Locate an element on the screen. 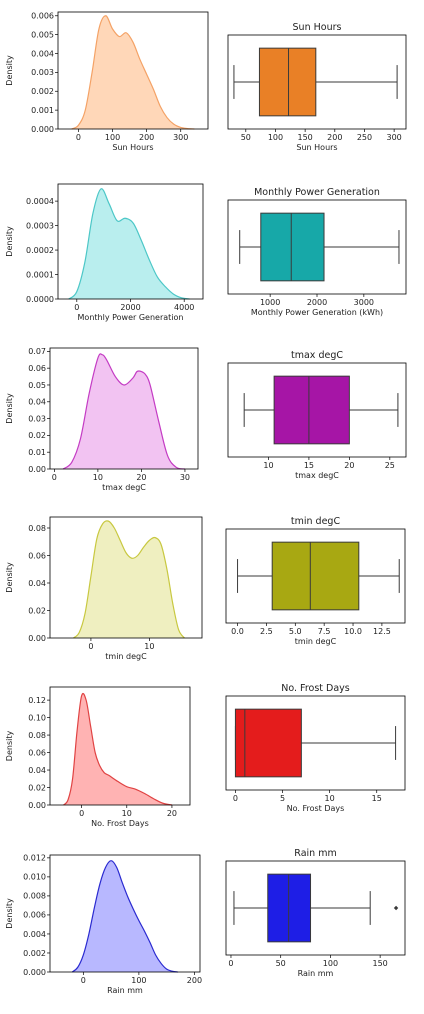 The width and height of the screenshot is (424, 1014). chart-title: No. Frost Days is located at coordinates (315, 688).